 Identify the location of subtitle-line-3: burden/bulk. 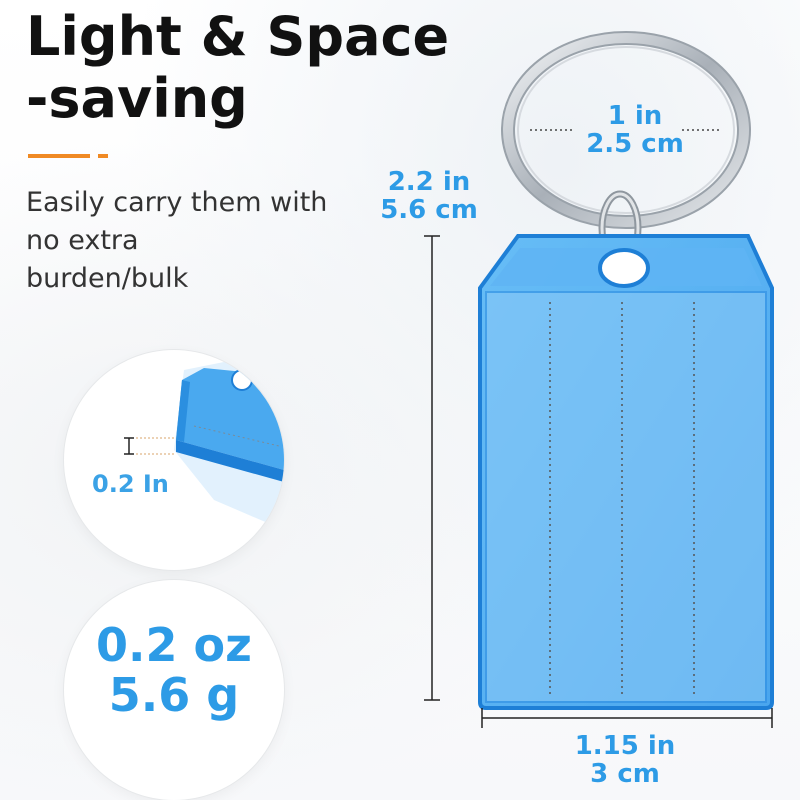
(107, 278).